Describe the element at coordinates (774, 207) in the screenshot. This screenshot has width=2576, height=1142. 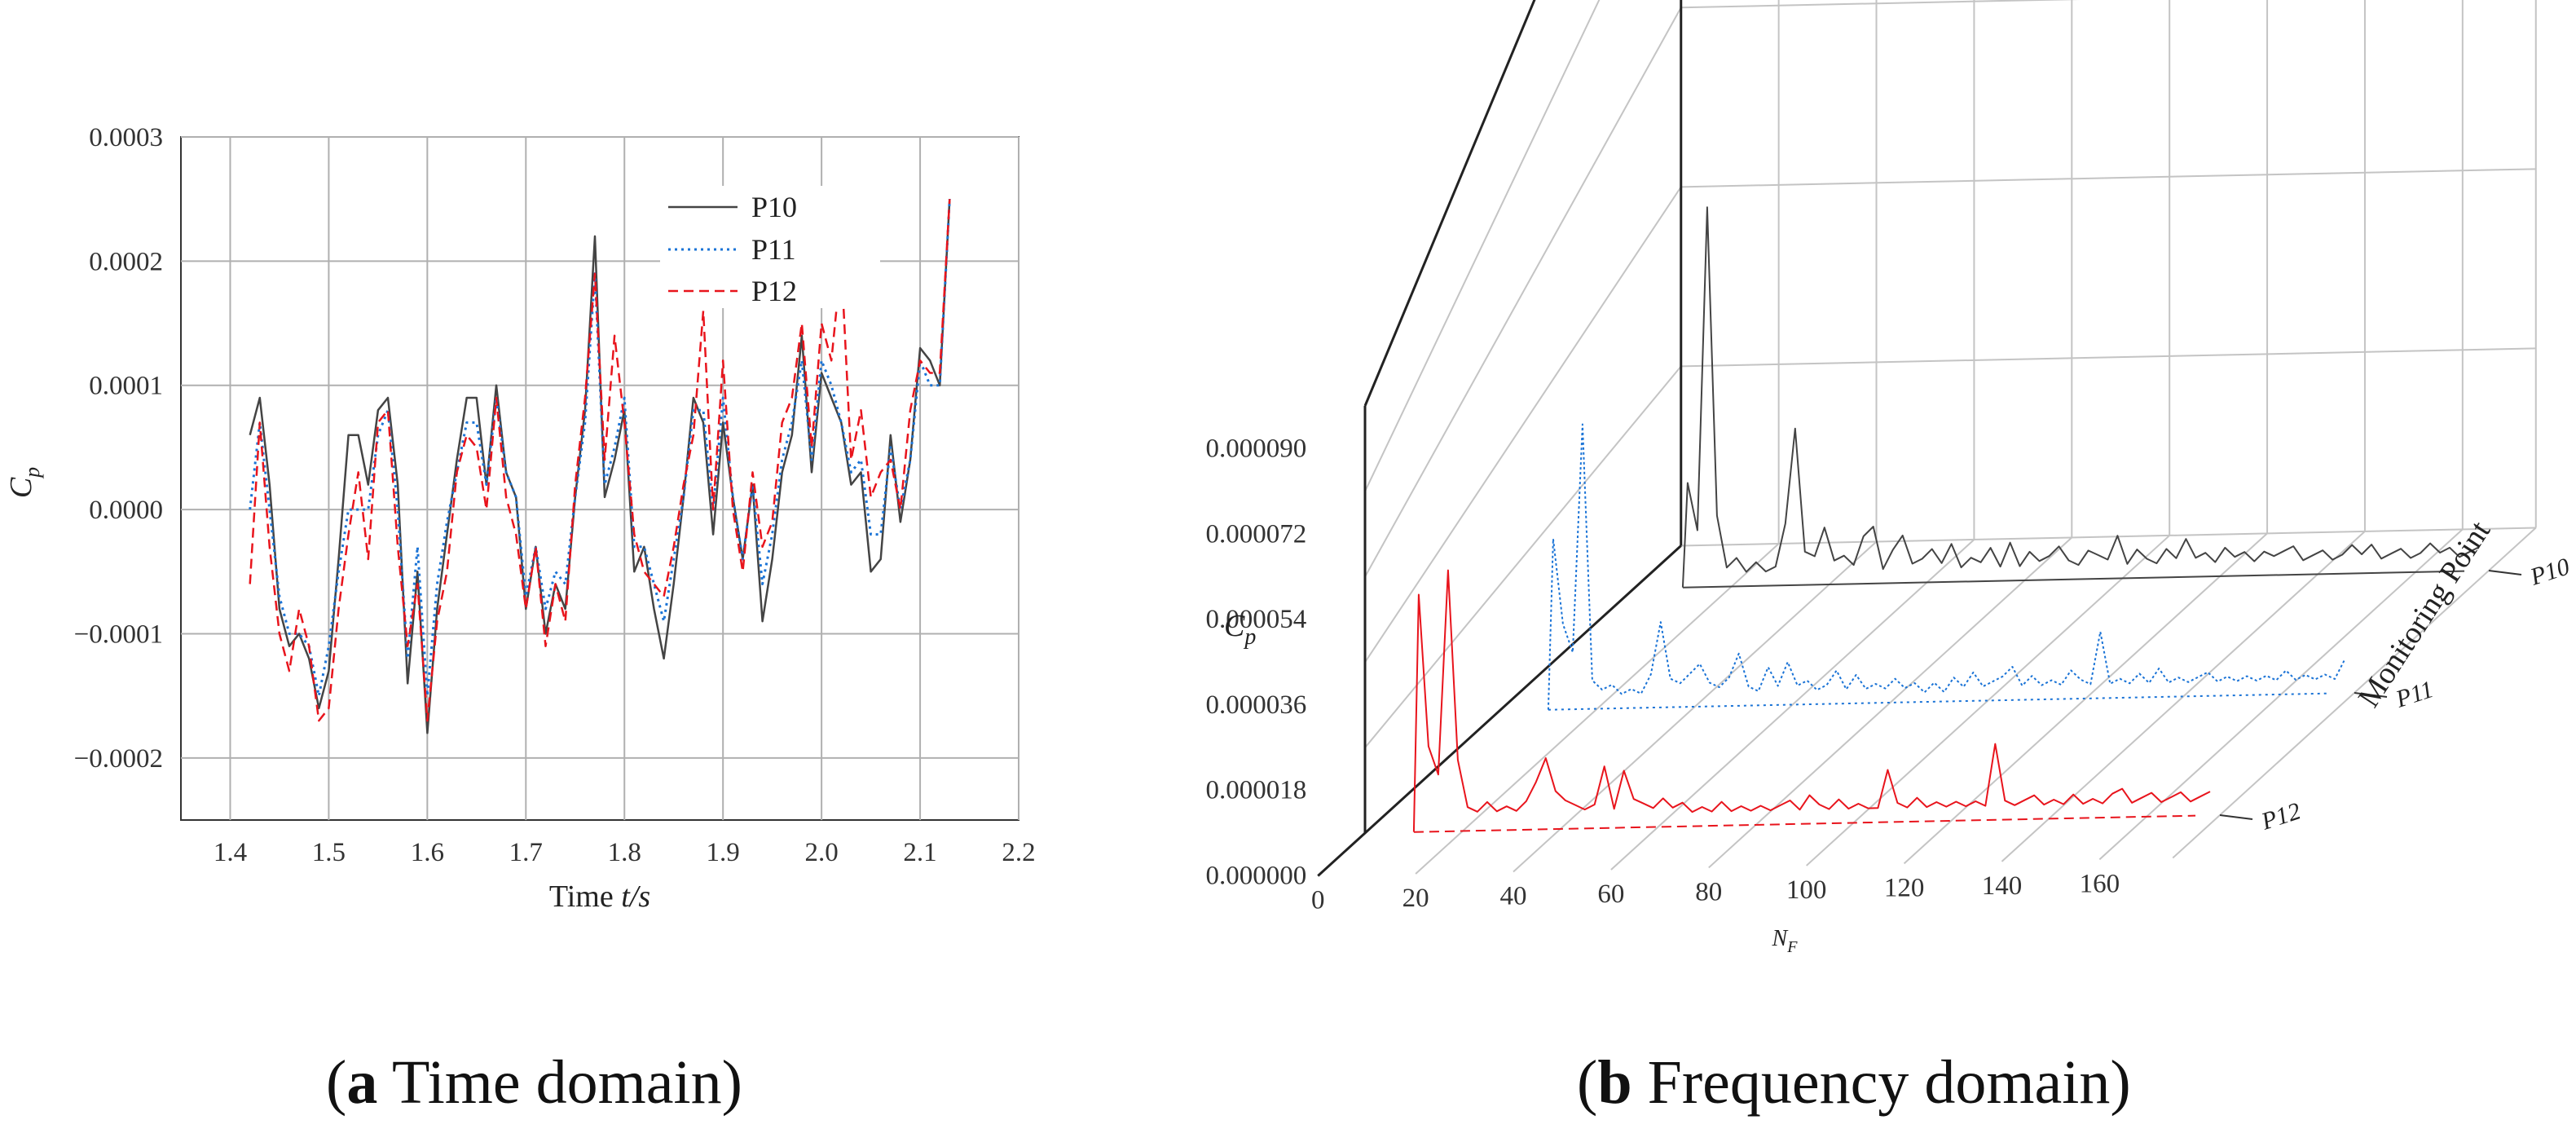
I see `legend-label-p10: P10` at that location.